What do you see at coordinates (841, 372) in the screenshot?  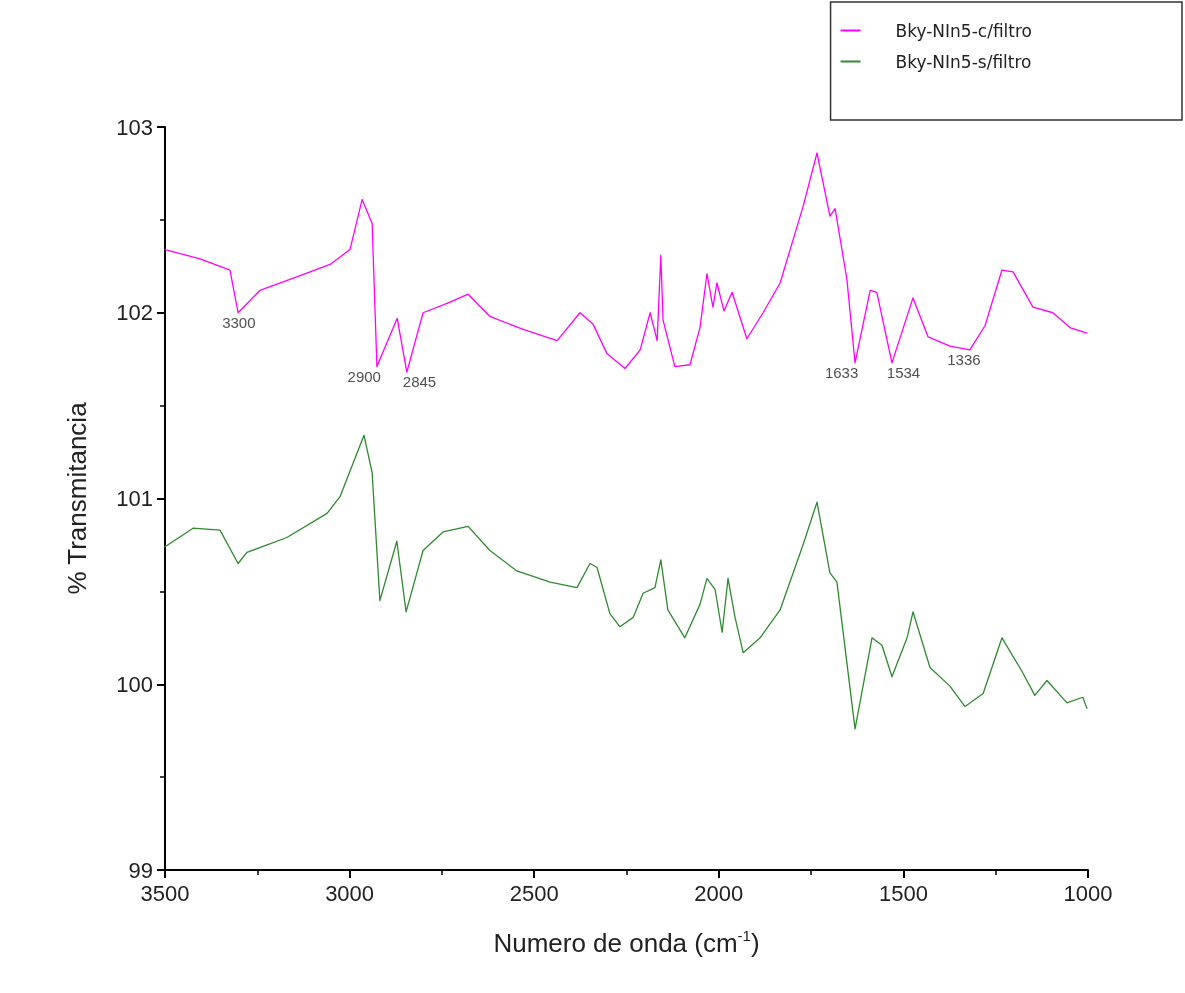 I see `annotation: 1633` at bounding box center [841, 372].